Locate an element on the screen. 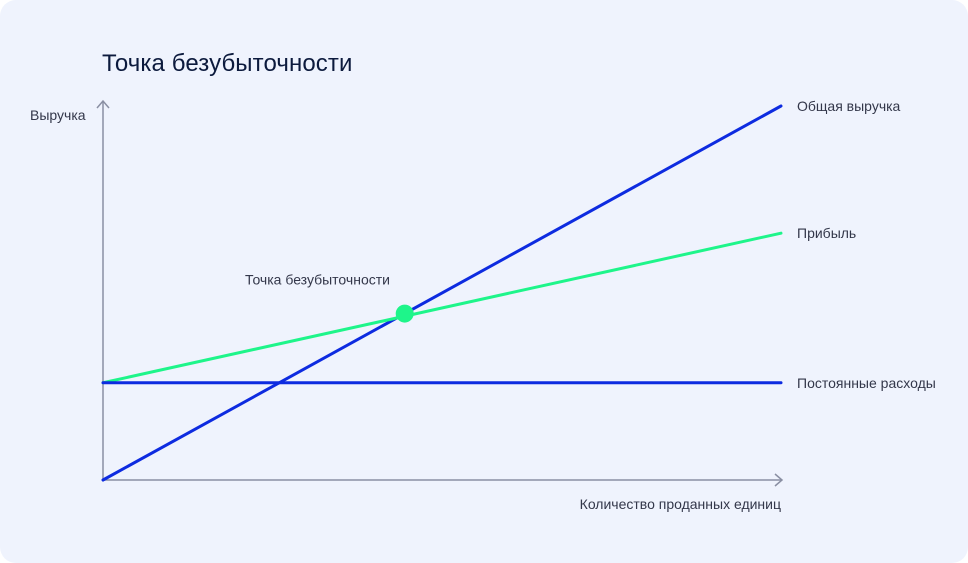  x-axis-arrow is located at coordinates (779, 480).